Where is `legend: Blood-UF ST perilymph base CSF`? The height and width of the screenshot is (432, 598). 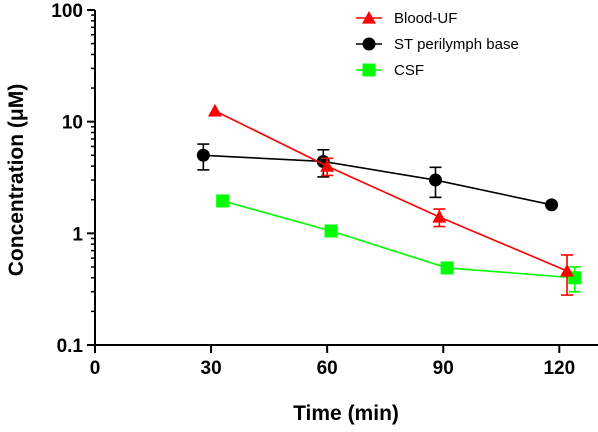 legend: Blood-UF ST perilymph base CSF is located at coordinates (437, 44).